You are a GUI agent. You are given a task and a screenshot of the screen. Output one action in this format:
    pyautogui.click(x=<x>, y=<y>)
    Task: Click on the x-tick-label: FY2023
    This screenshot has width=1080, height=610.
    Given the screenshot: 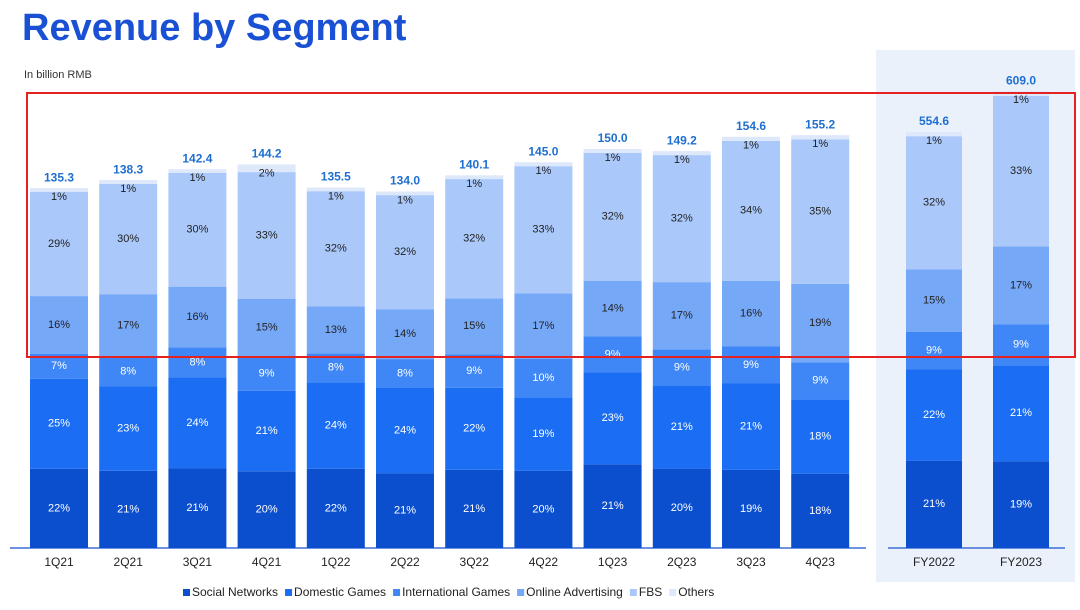 What is the action you would take?
    pyautogui.click(x=1021, y=562)
    